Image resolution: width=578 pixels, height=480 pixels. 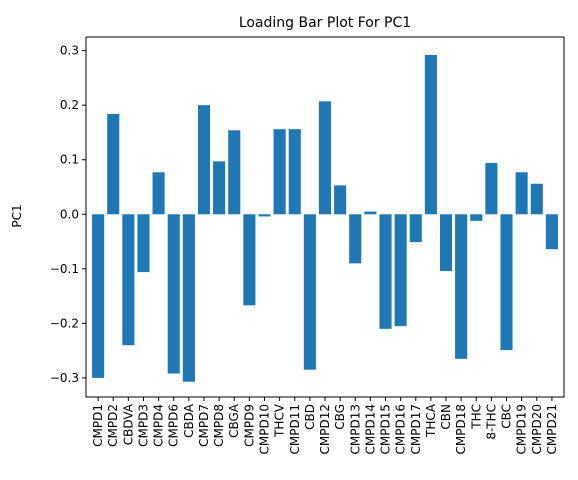 I want to click on bar-thc, so click(x=476, y=217).